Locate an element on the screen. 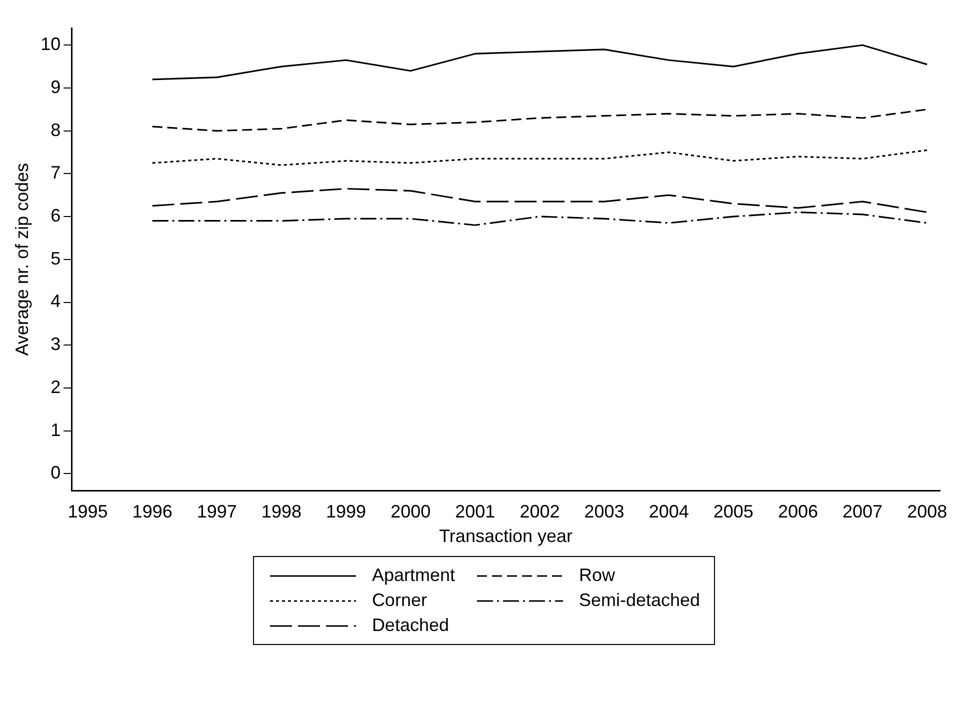 The image size is (968, 708). legend-label: Semi-detached is located at coordinates (639, 600).